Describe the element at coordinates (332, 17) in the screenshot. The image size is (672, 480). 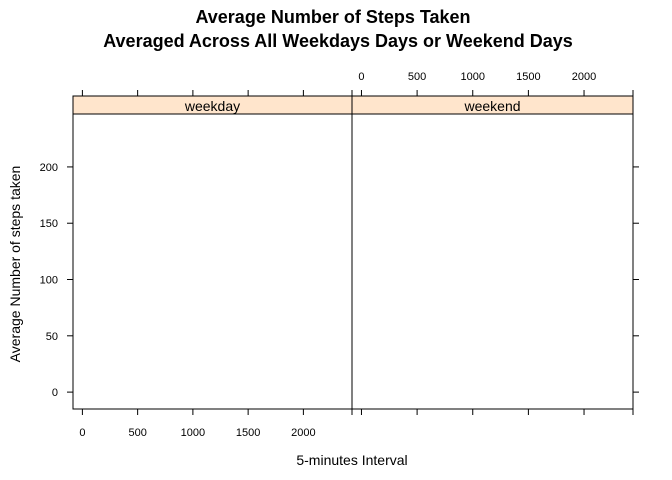
I see `chart-title: Average Number of Steps Taken` at that location.